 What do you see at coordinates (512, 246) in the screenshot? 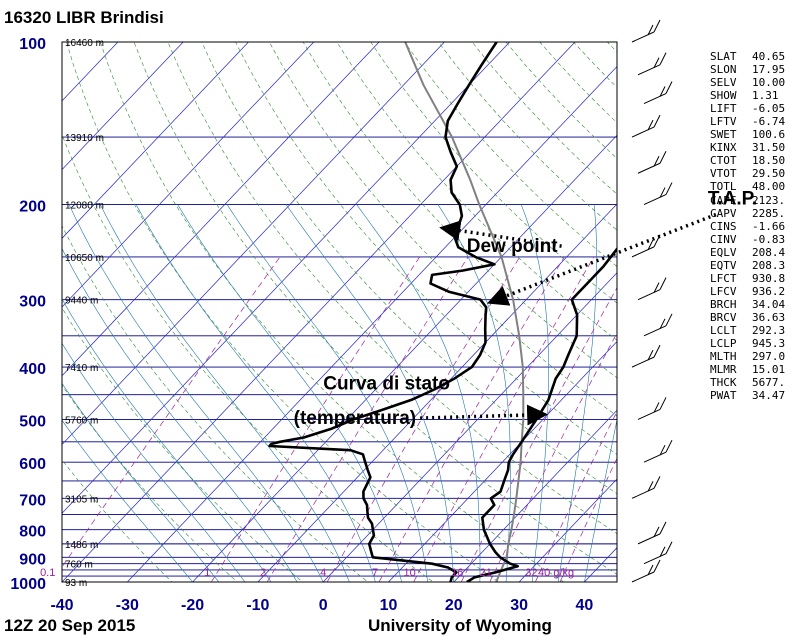
I see `annotation-text: Dew point` at bounding box center [512, 246].